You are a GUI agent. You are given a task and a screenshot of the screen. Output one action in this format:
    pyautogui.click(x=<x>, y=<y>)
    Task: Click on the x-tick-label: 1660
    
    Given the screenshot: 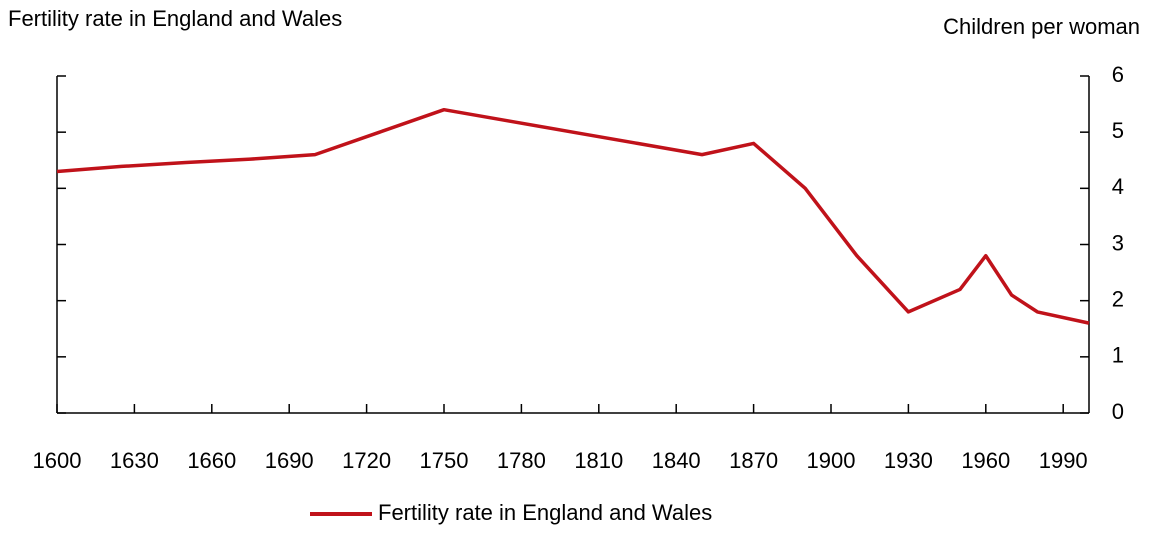 What is the action you would take?
    pyautogui.click(x=211, y=460)
    